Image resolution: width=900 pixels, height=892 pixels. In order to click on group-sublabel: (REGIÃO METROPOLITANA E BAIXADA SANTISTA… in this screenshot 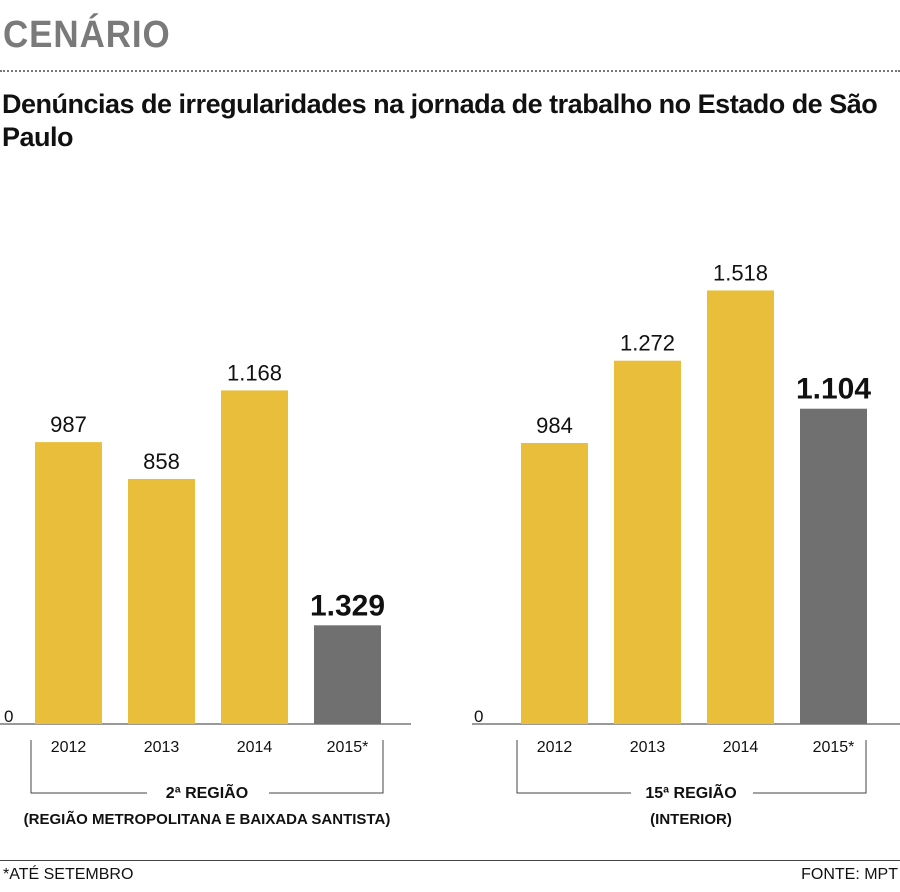, I will do `click(207, 819)`.